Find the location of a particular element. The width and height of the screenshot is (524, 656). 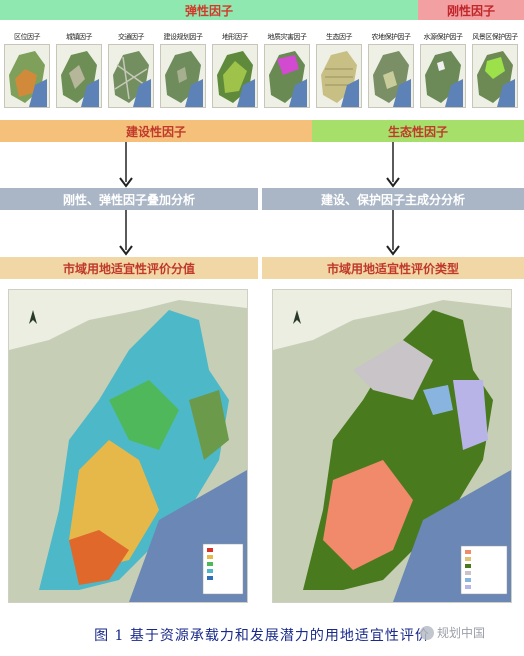

watermark: 规划中国 is located at coordinates (452, 632).